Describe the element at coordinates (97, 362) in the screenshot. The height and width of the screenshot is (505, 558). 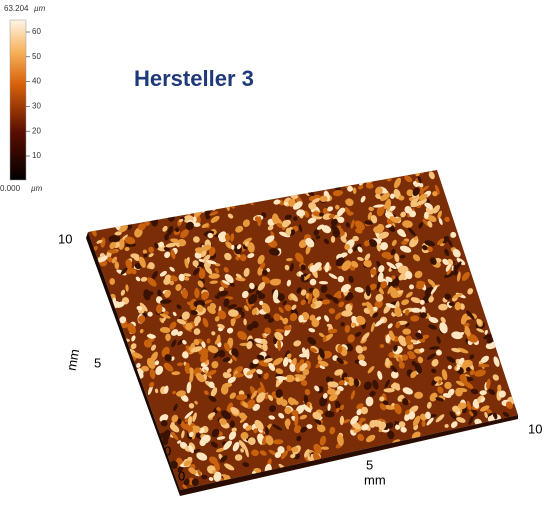
I see `y-tick-label: 5` at that location.